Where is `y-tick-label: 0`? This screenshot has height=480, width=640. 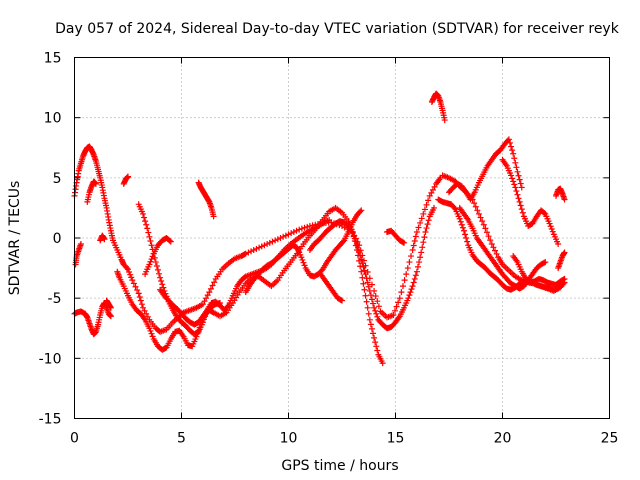 y-tick-label: 0 is located at coordinates (57, 239).